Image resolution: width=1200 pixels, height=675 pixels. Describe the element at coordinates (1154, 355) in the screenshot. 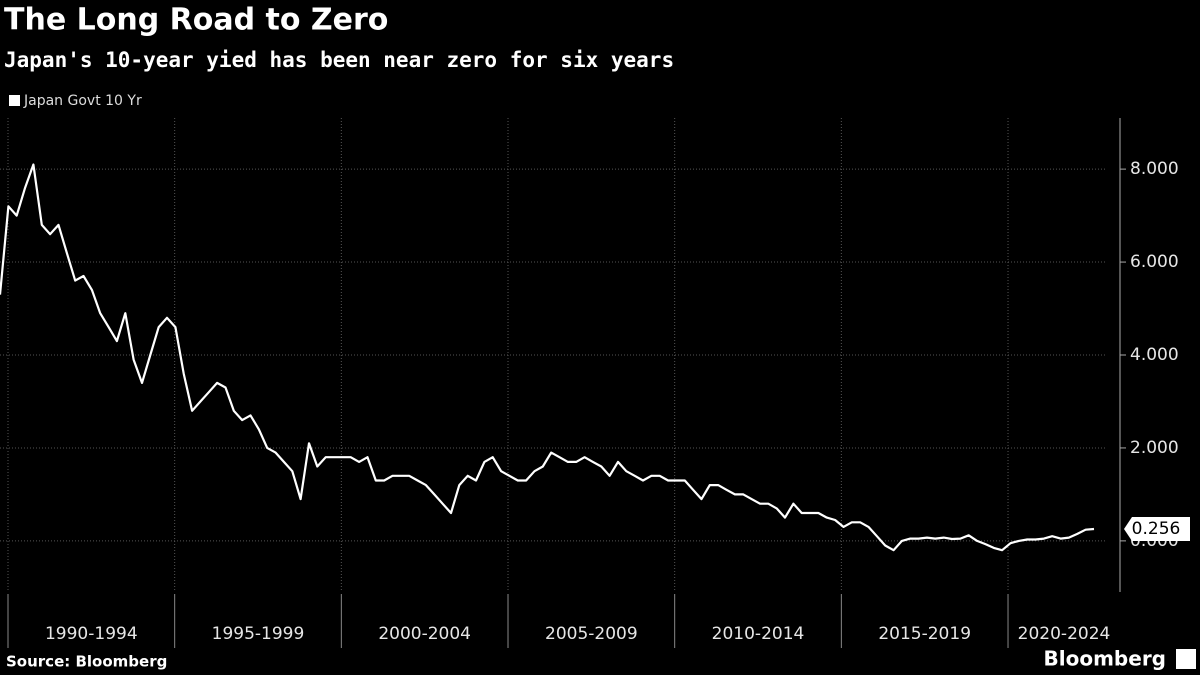

I see `y-tick-label: 4.000` at that location.